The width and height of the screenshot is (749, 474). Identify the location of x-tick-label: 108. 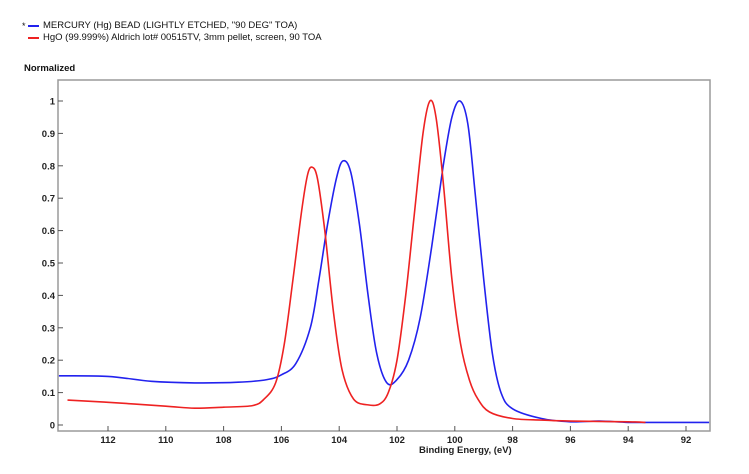
(224, 440).